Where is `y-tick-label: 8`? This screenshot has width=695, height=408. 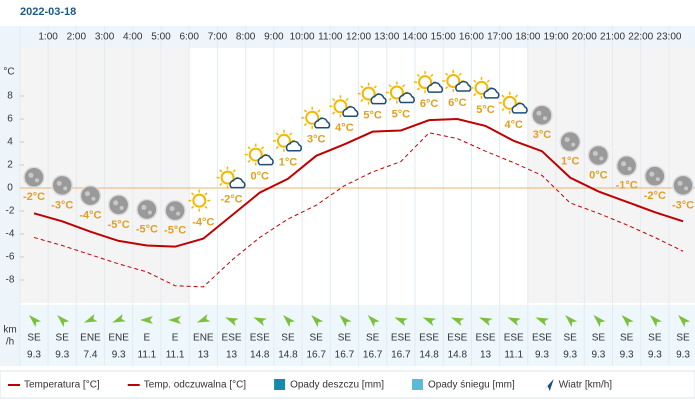 y-tick-label: 8 is located at coordinates (10, 96).